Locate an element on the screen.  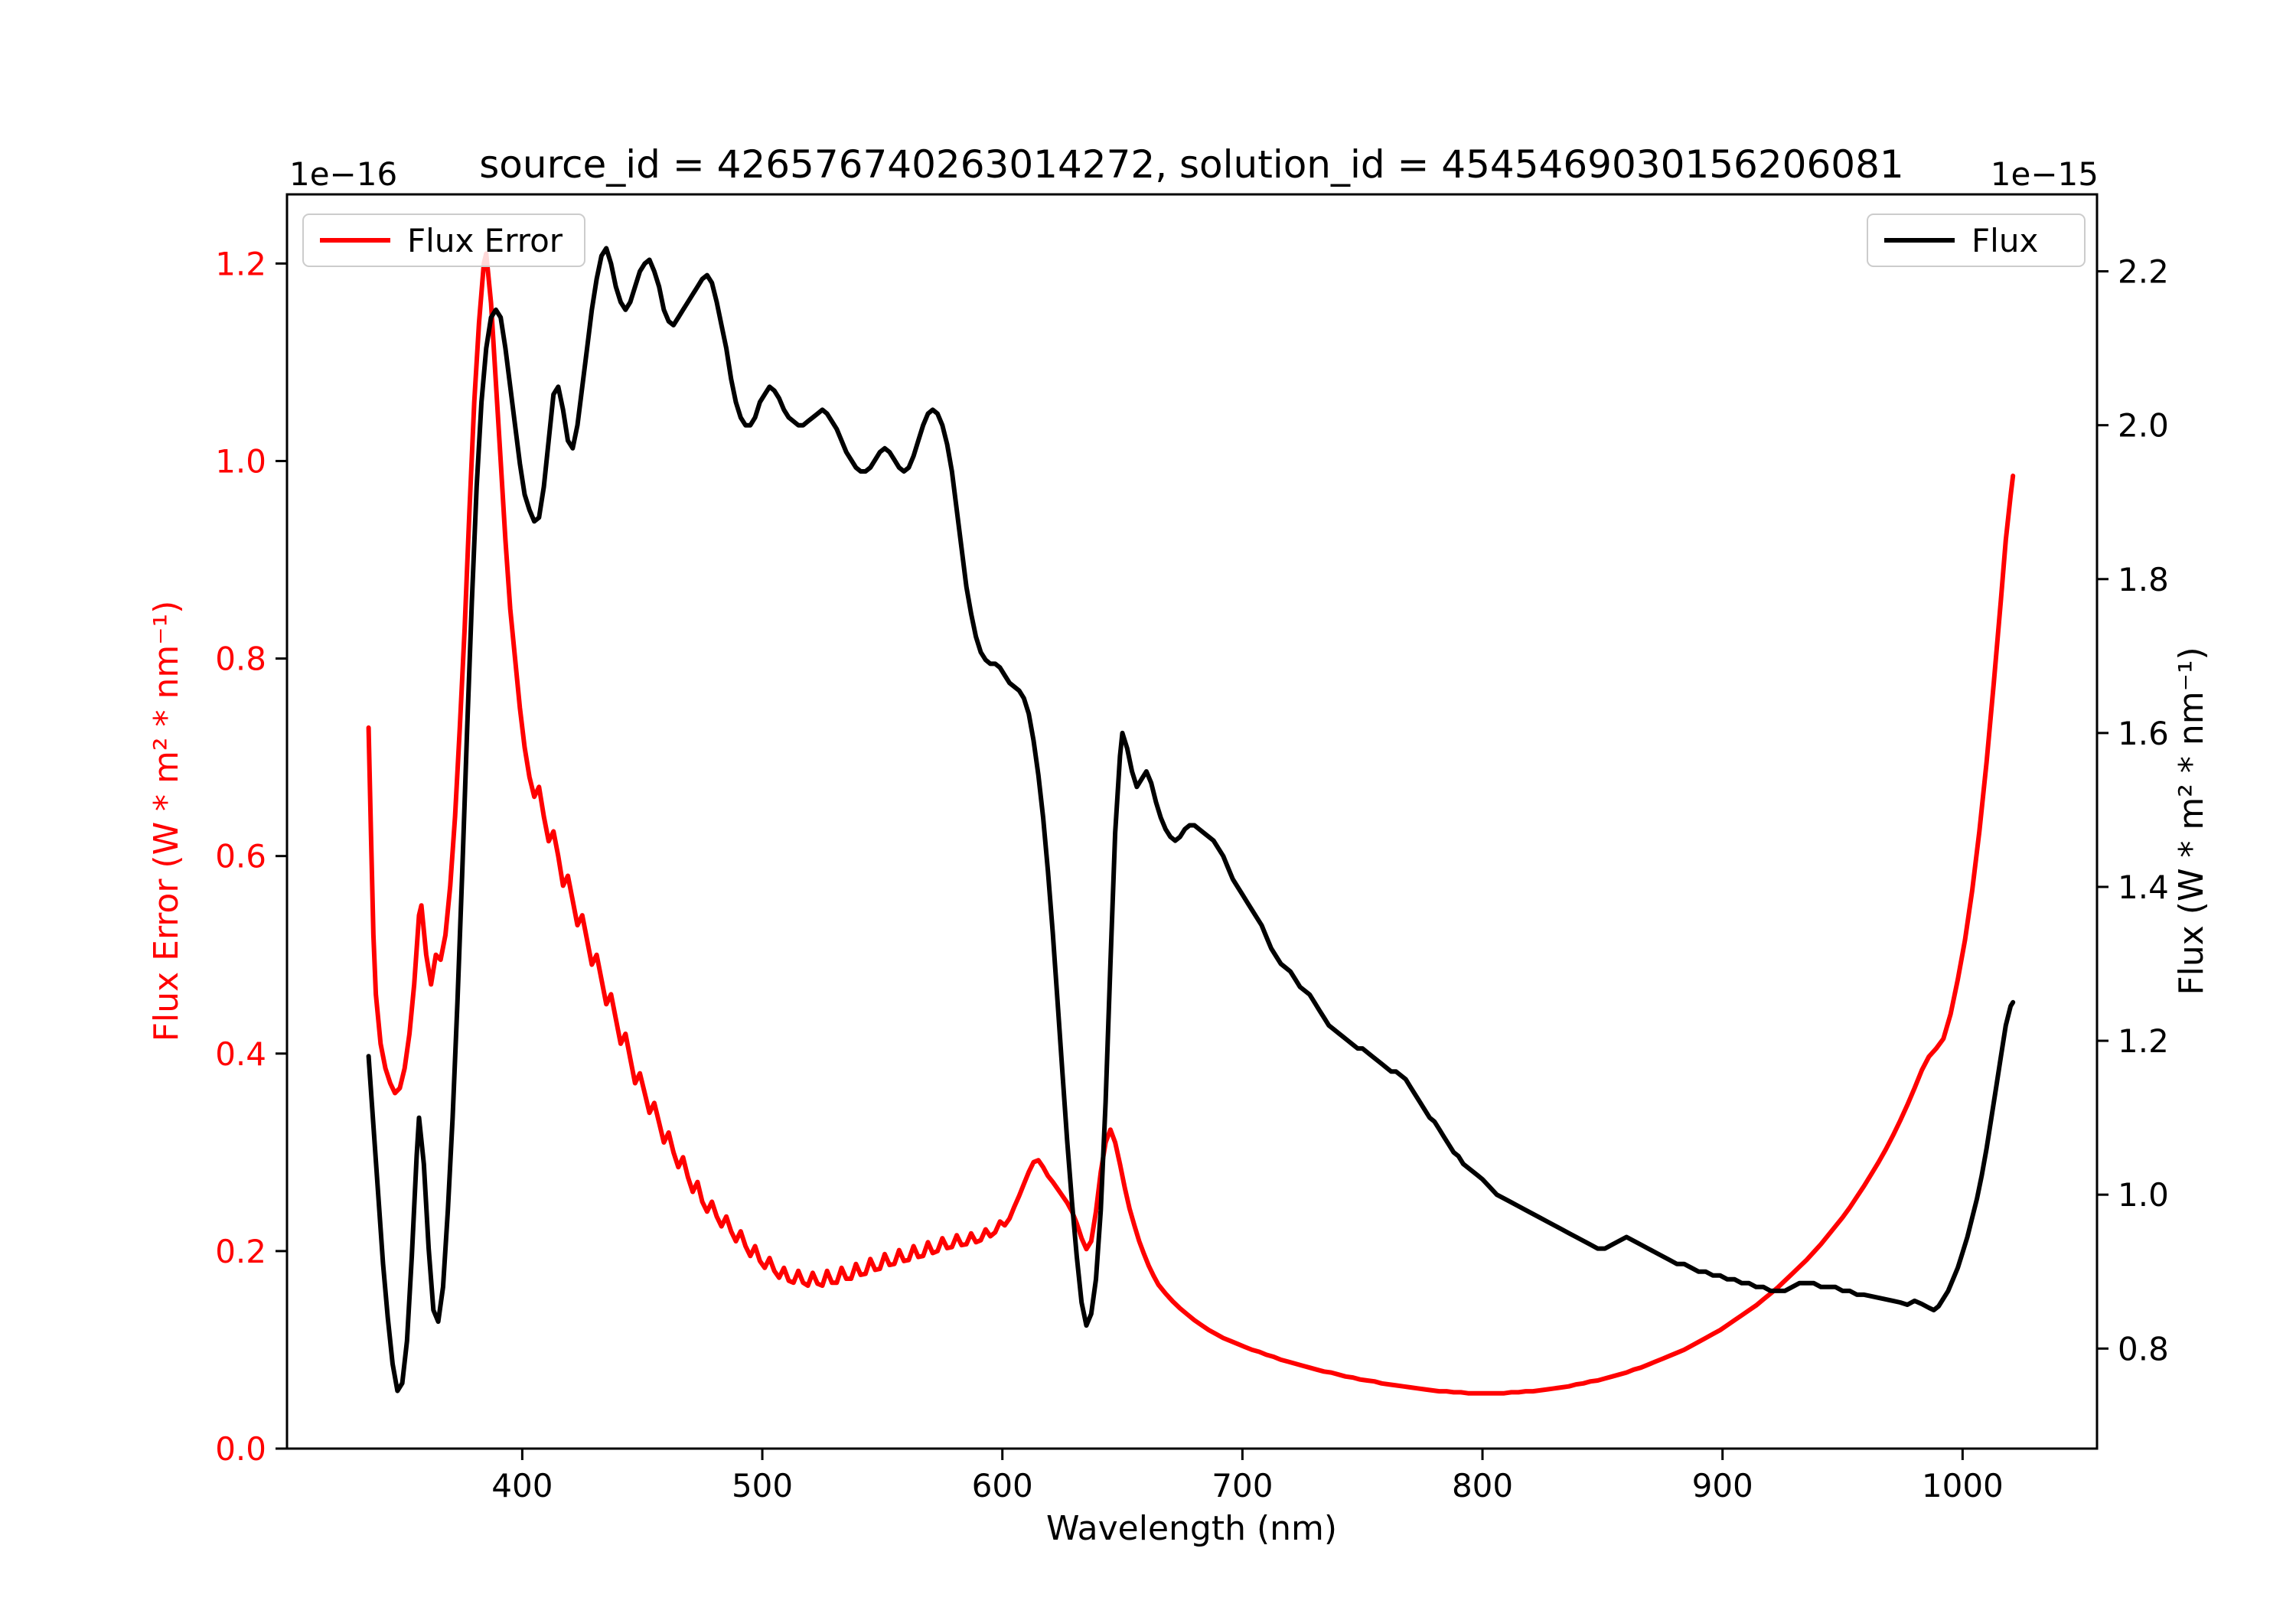
legend-flux: Flux is located at coordinates (1976, 240).